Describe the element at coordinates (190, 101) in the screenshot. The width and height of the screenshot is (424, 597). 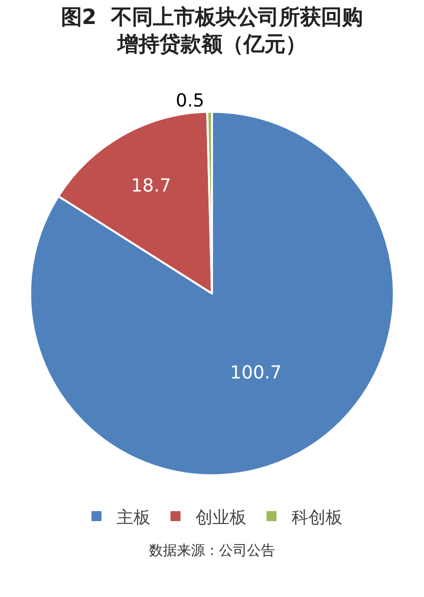
I see `data-label: 0.5` at that location.